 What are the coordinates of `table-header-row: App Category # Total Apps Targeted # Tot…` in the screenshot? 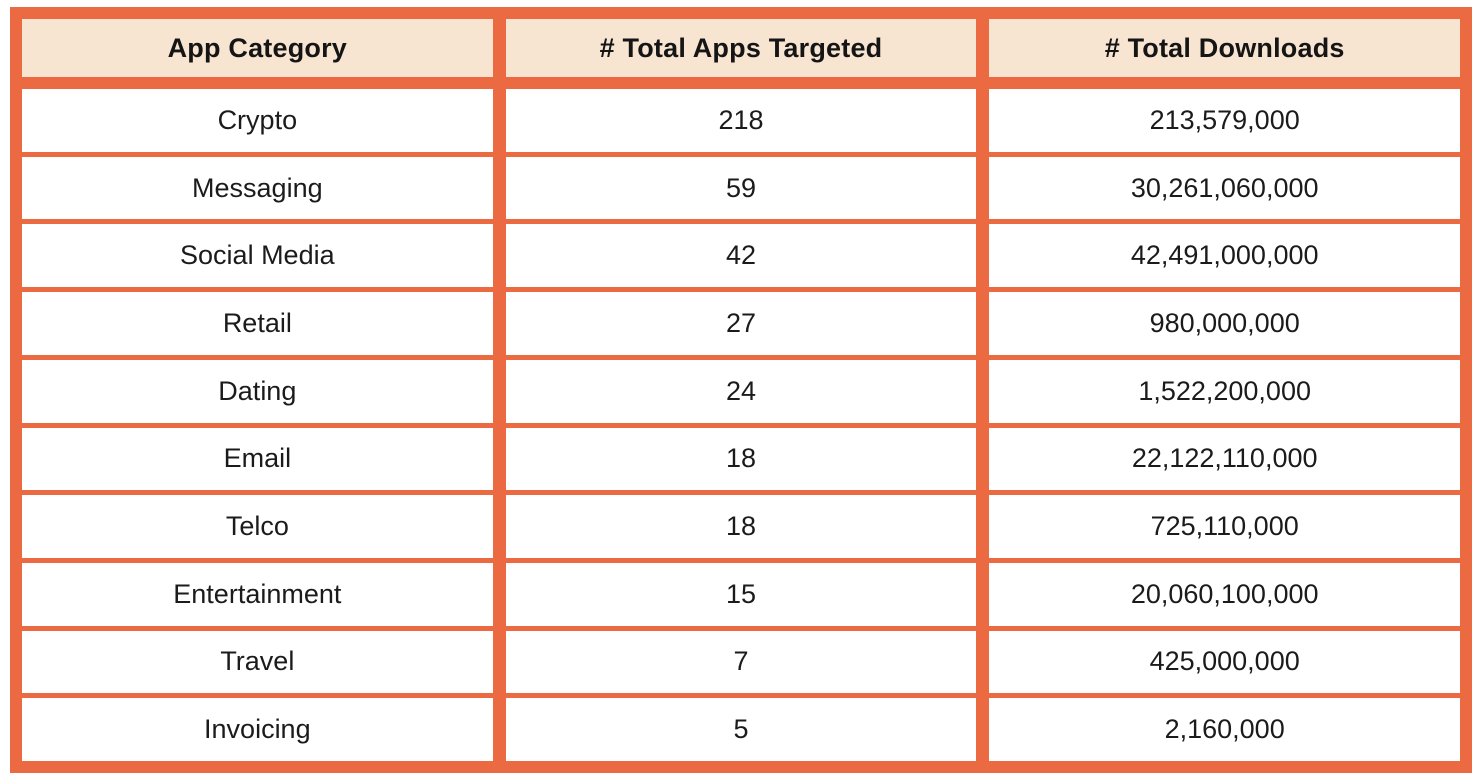 It's located at (741, 48).